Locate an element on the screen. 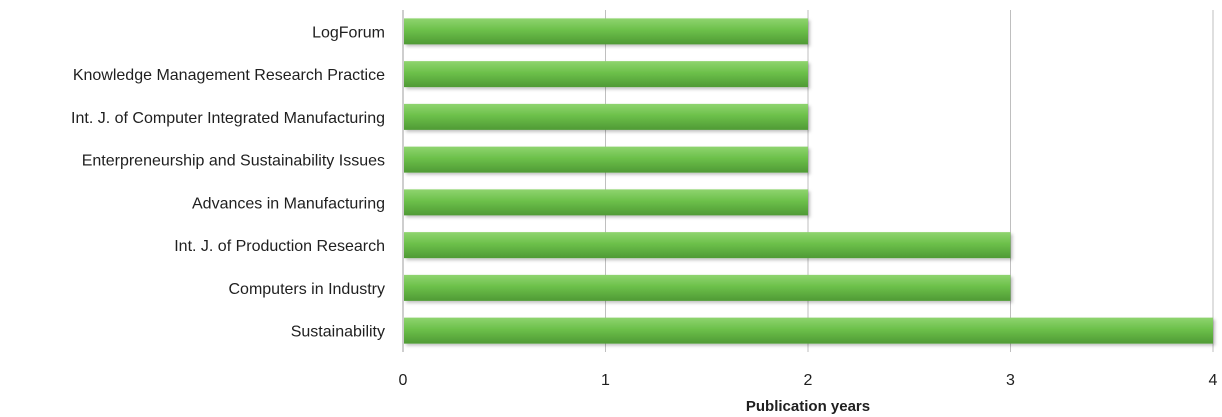 The width and height of the screenshot is (1222, 417). x-tick-label-0: 0 is located at coordinates (403, 380).